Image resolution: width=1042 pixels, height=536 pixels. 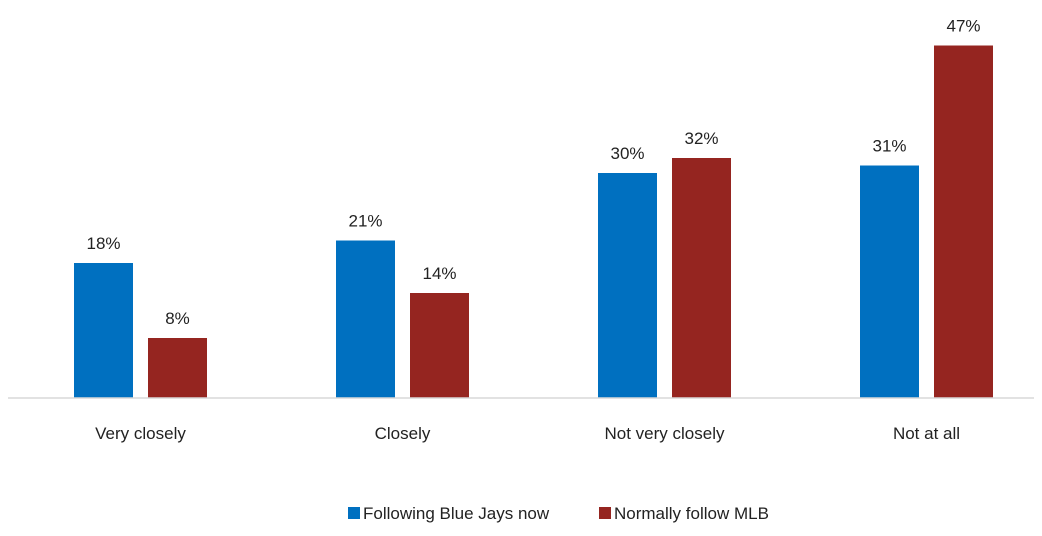 I want to click on legend-label-1: Normally follow MLB, so click(x=691, y=513).